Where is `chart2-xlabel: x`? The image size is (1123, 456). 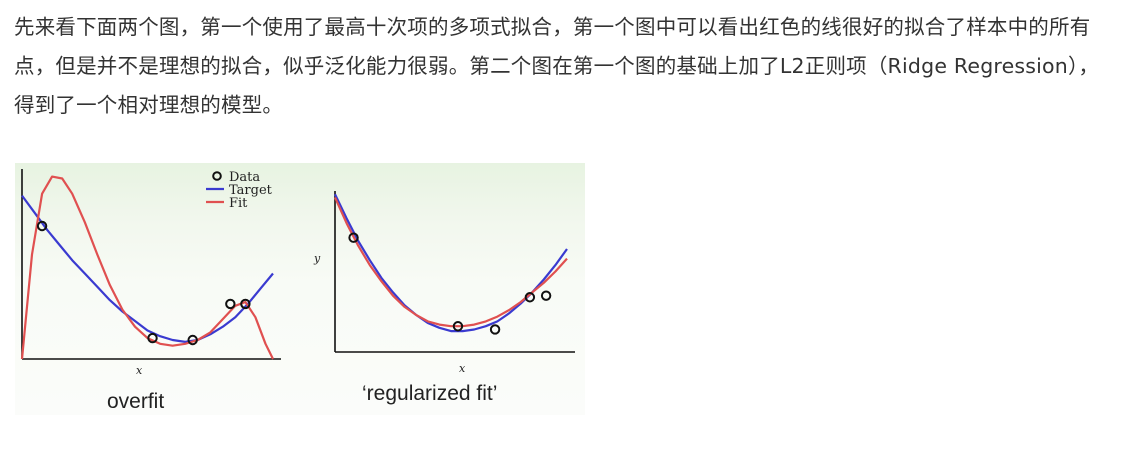
chart2-xlabel: x is located at coordinates (462, 368).